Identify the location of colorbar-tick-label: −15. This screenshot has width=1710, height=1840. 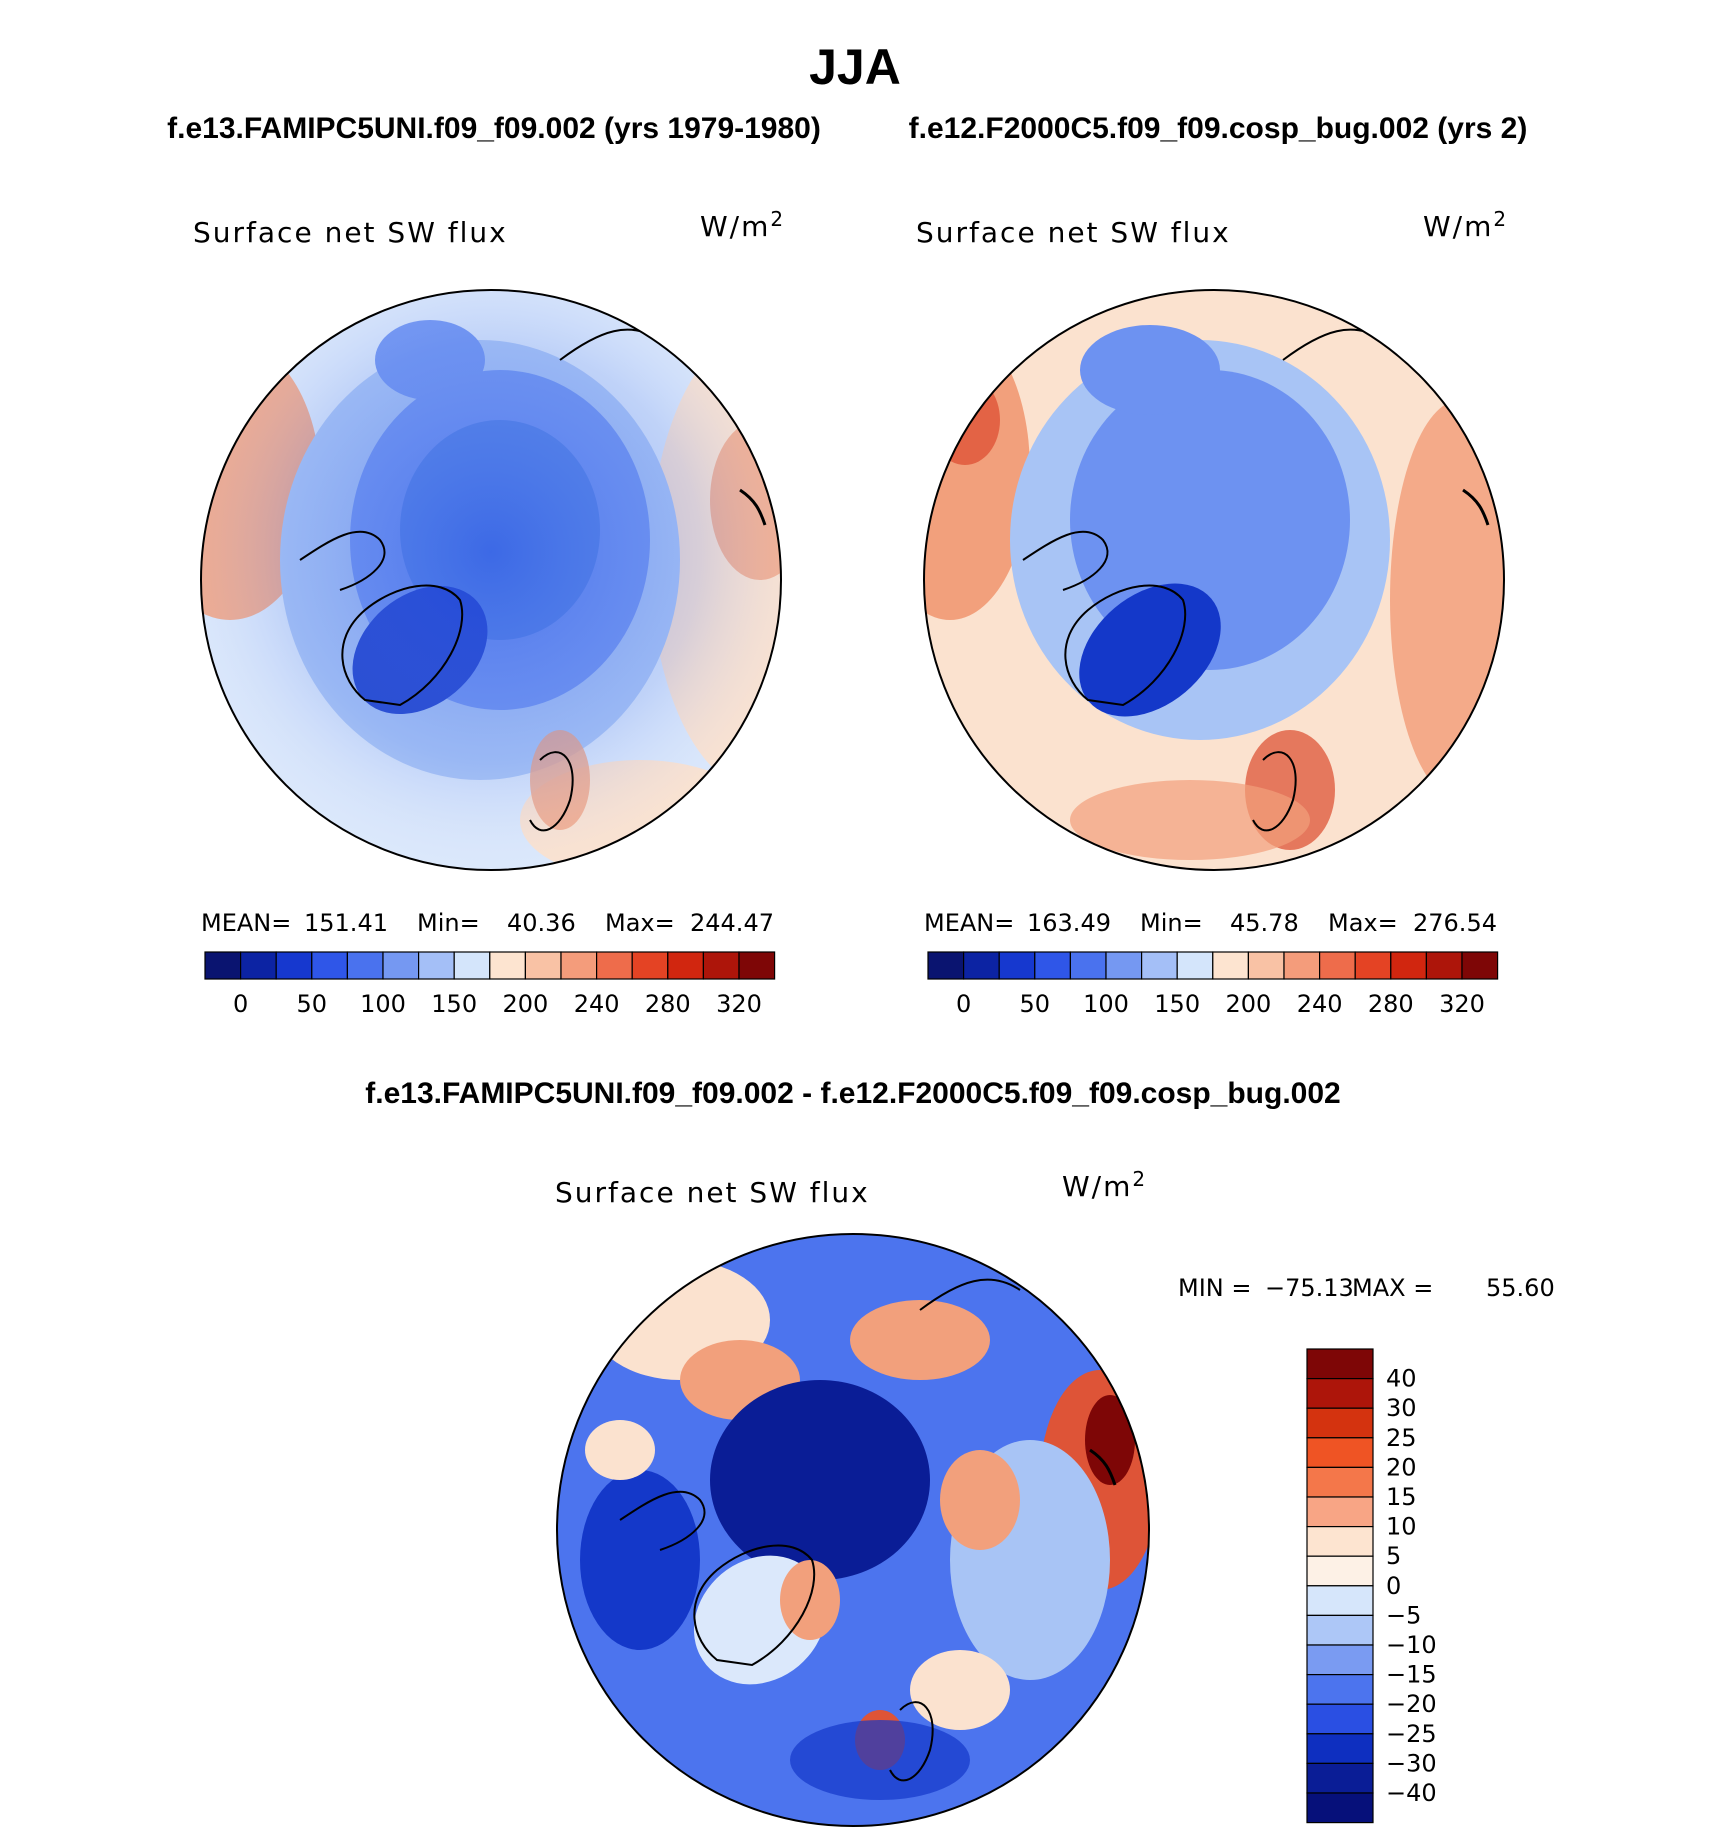
(1411, 1675).